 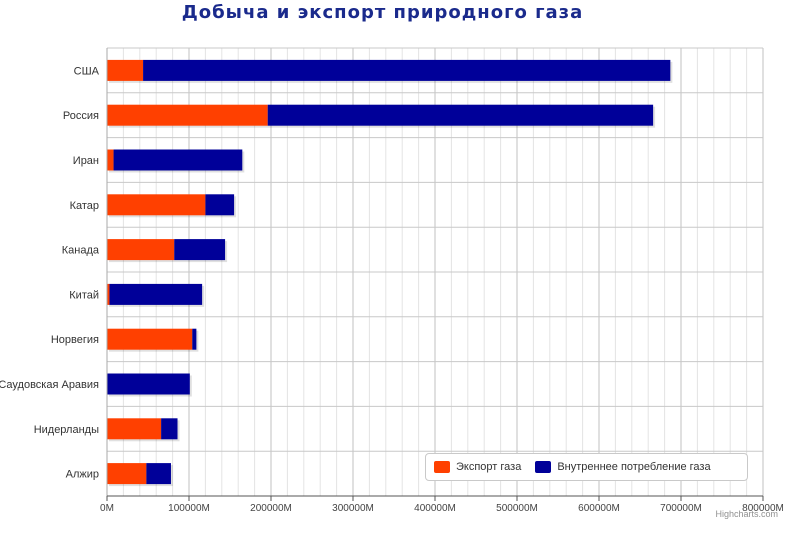 What do you see at coordinates (599, 508) in the screenshot?
I see `x-tick-label: 600000M` at bounding box center [599, 508].